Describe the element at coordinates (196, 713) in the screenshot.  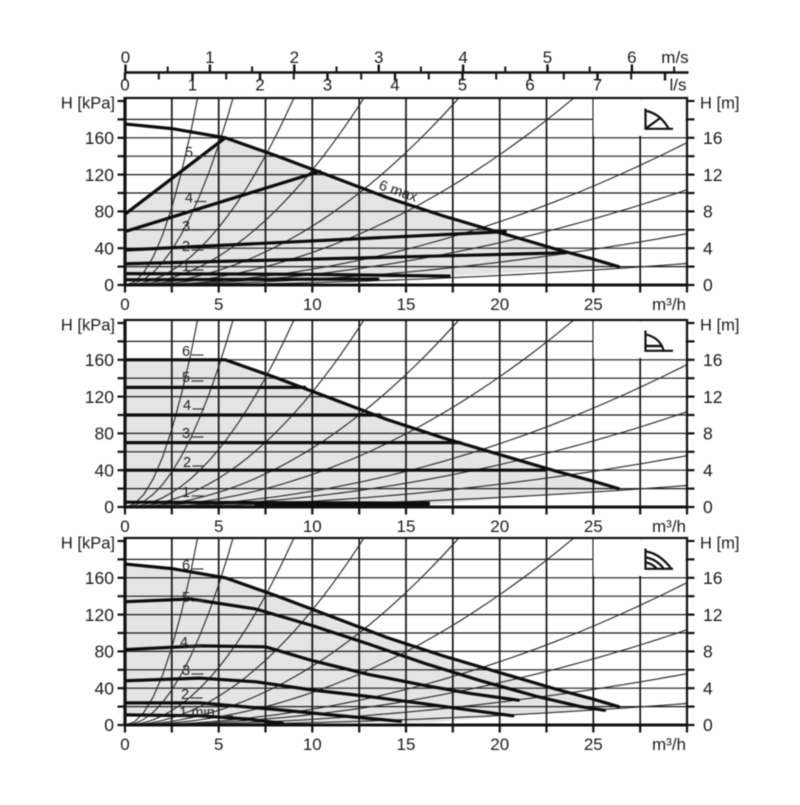
I see `svg-text: 1 min` at that location.